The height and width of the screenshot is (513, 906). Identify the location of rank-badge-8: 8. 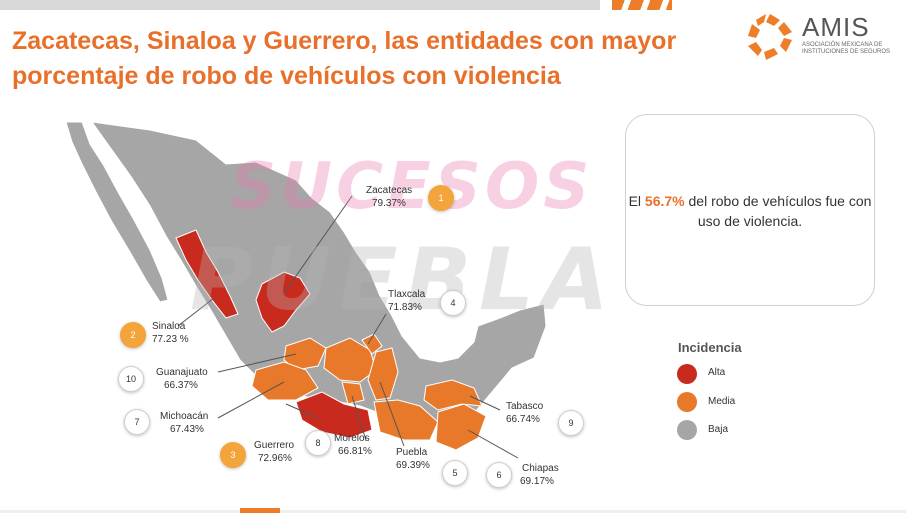
(318, 443).